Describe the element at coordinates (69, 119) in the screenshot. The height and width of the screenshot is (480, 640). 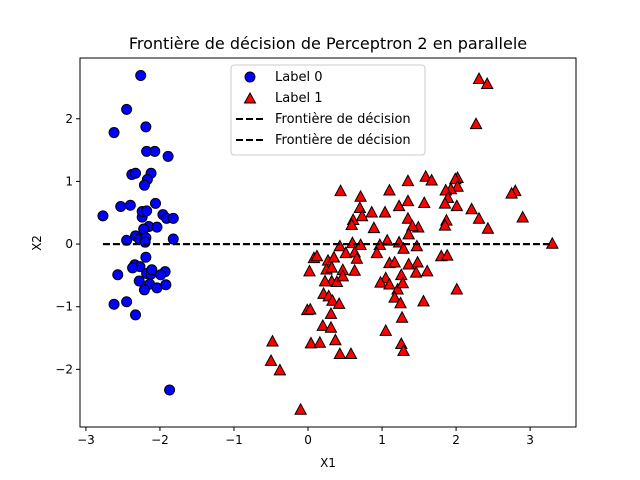
I see `y-tick-label: 2` at that location.